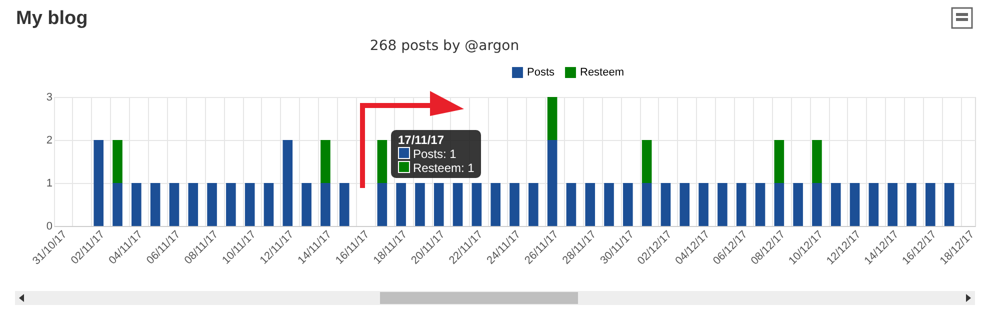 The image size is (988, 317). I want to click on chart-title: My blog, so click(52, 19).